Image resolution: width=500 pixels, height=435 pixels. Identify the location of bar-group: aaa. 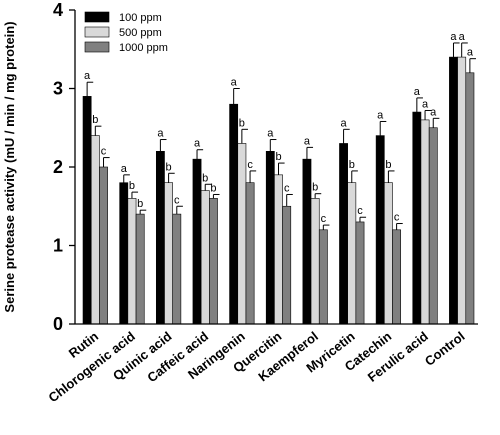
(426, 205).